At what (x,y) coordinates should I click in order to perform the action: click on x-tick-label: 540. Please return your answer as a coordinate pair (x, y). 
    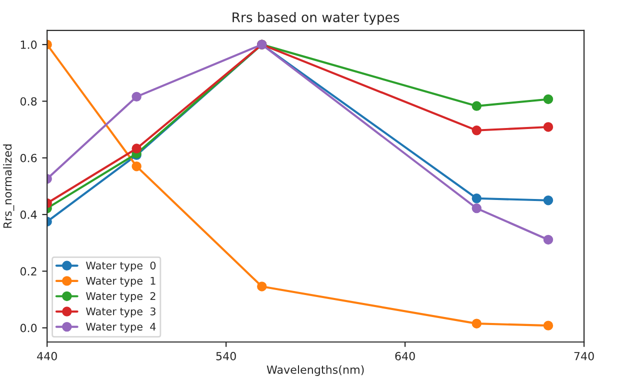
    Looking at the image, I should click on (226, 356).